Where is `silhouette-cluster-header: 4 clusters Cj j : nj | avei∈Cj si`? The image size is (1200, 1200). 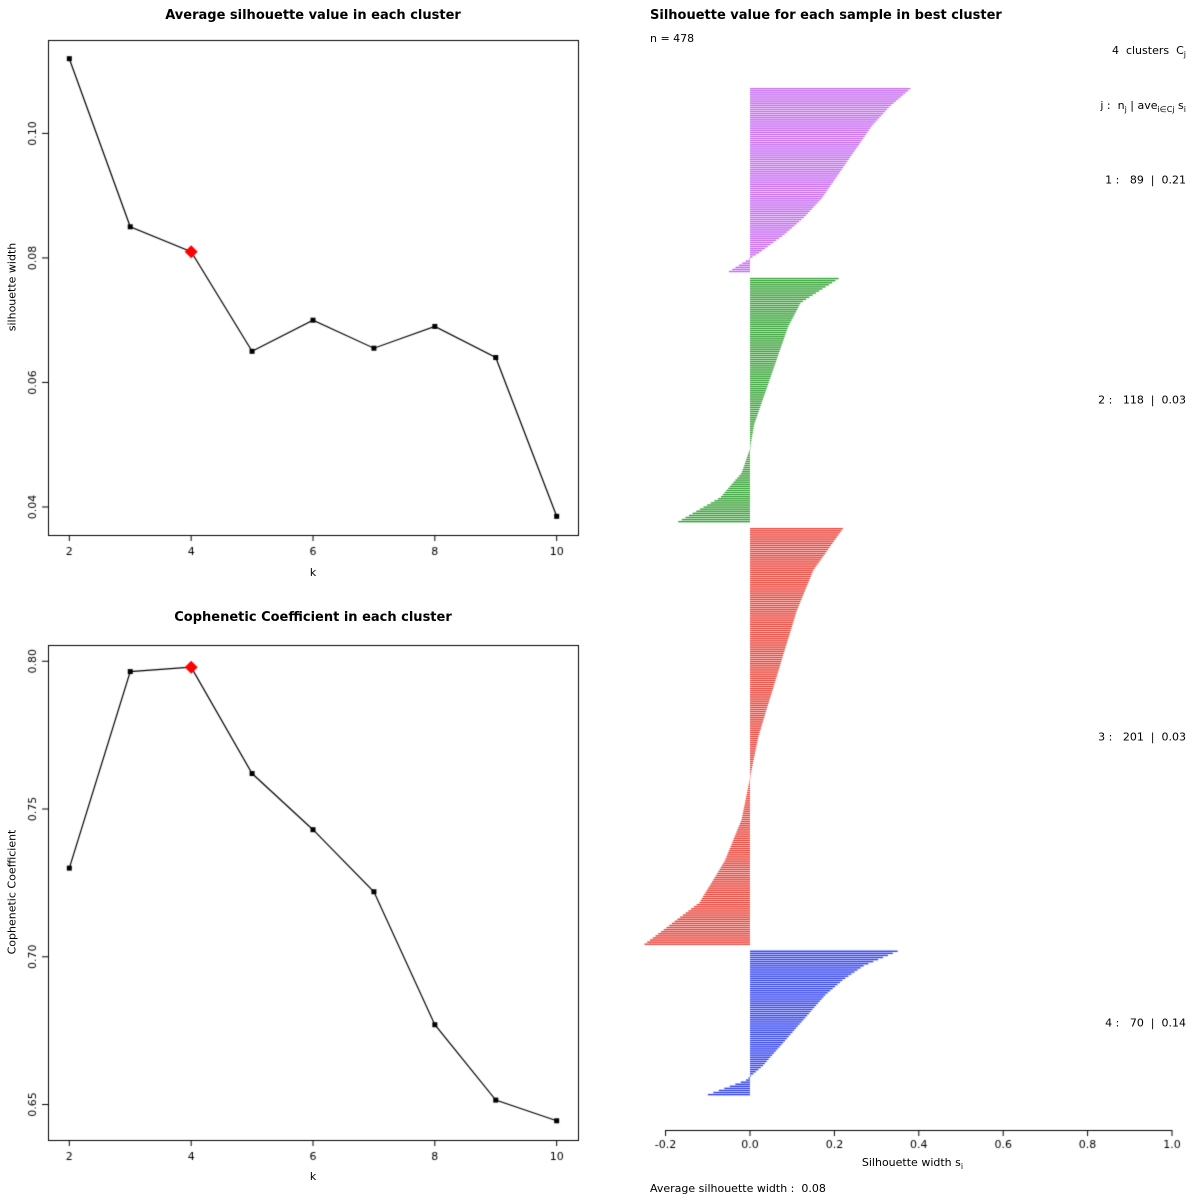 silhouette-cluster-header: 4 clusters Cj j : nj | avei∈Cj si is located at coordinates (1143, 80).